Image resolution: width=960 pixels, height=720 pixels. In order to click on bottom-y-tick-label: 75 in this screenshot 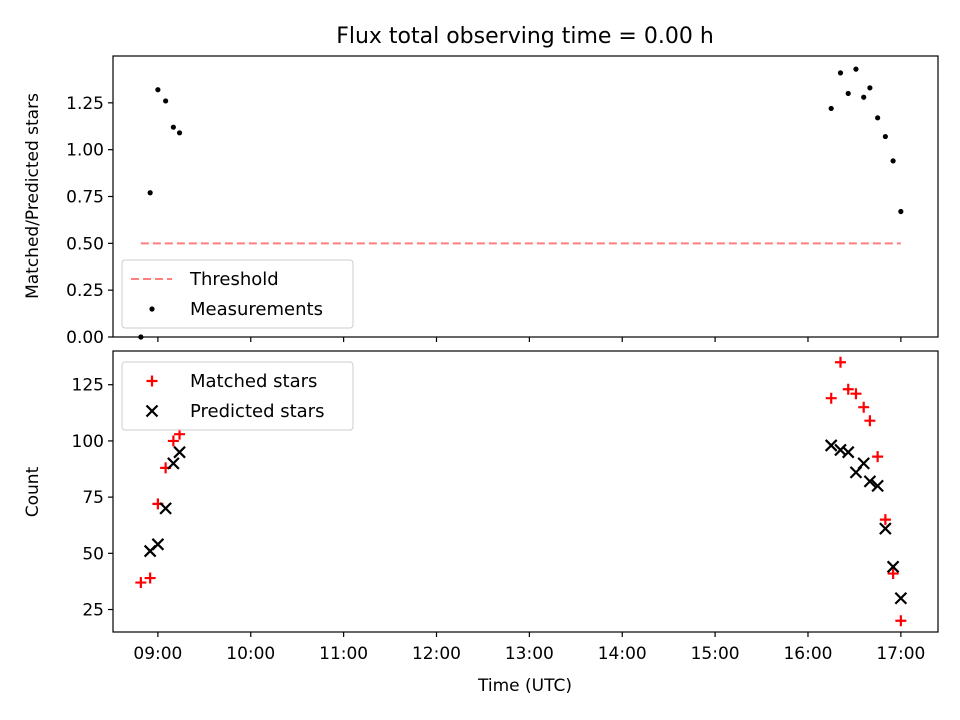, I will do `click(93, 498)`.